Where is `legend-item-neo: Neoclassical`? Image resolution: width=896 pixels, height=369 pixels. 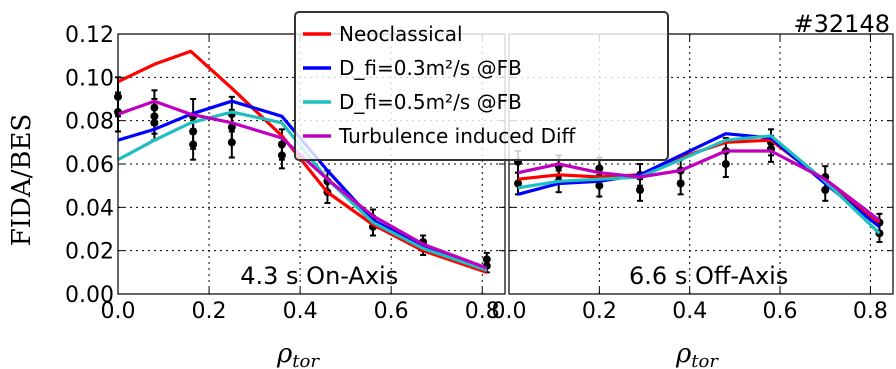 legend-item-neo: Neoclassical is located at coordinates (383, 34).